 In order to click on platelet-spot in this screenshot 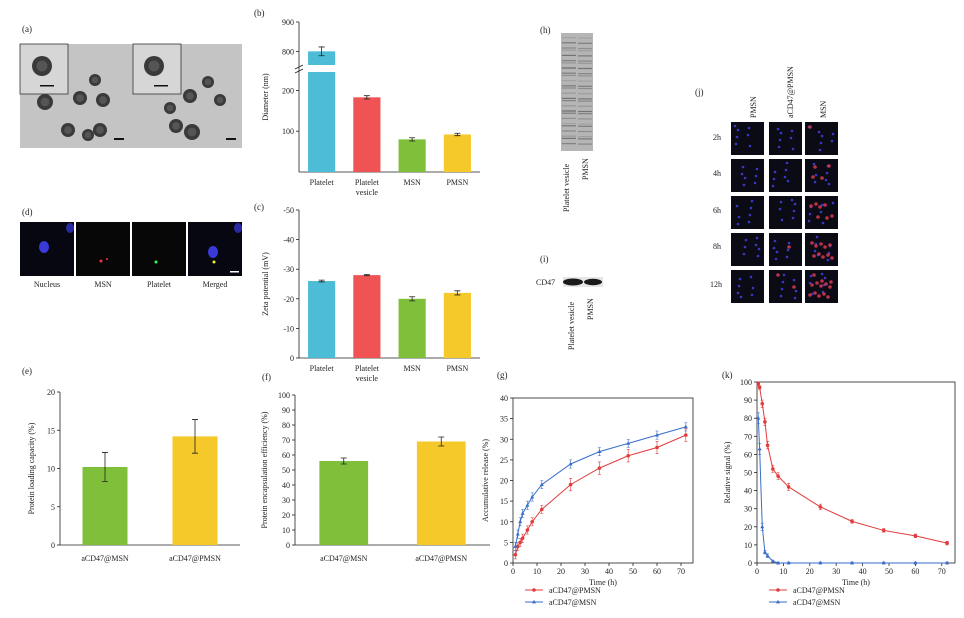, I will do `click(156, 262)`.